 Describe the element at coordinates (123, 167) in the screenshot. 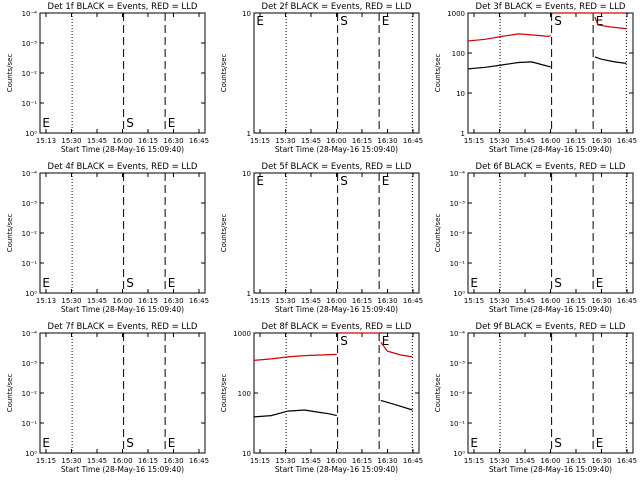

I see `panel-title: Det 4f BLACK = Events, RED = LLD` at that location.